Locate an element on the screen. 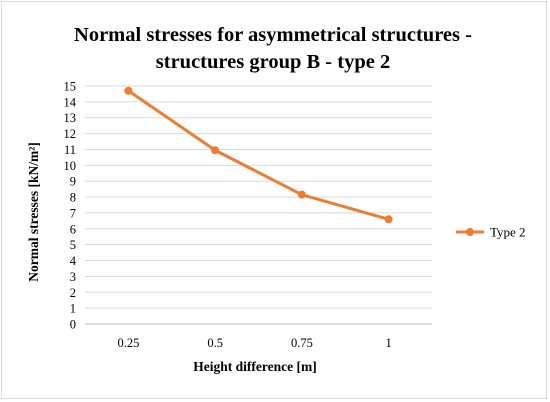 Image resolution: width=550 pixels, height=402 pixels. x-tick-label: 0.25 is located at coordinates (128, 343).